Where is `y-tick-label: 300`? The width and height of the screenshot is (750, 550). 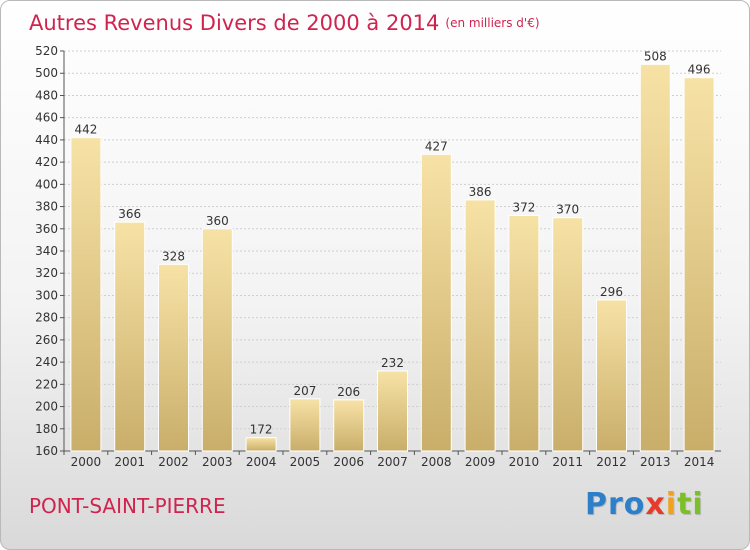
y-tick-label: 300 is located at coordinates (46, 295).